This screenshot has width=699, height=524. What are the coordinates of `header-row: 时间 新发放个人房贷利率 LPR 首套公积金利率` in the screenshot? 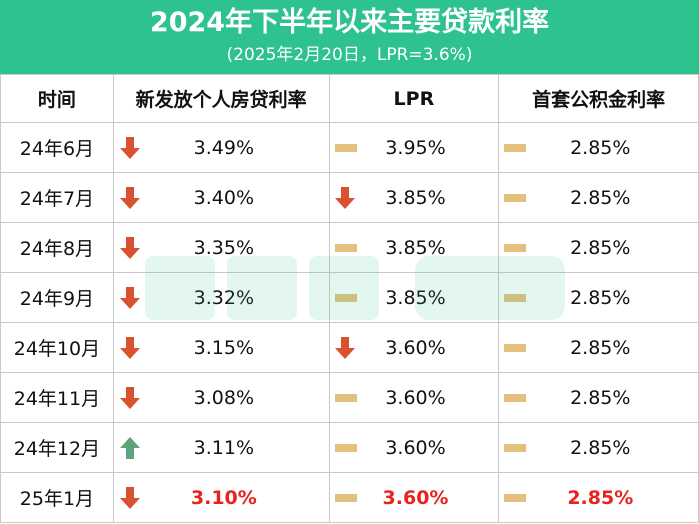 It's located at (349, 98).